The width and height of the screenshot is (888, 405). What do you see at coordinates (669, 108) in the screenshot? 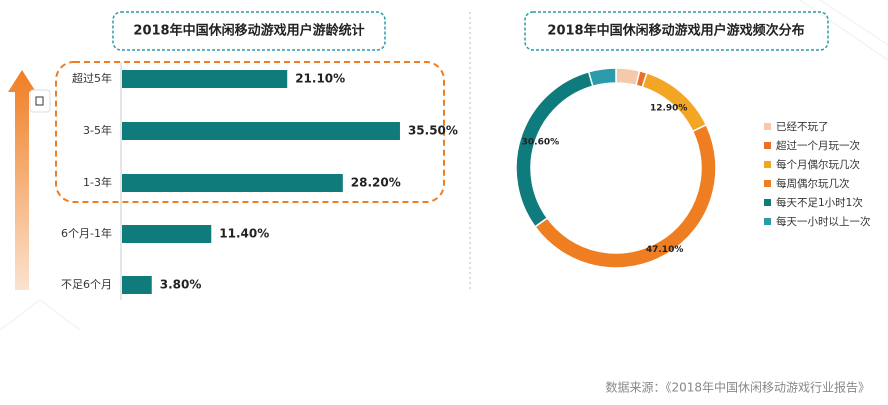
I see `value-label: 12.90%` at bounding box center [669, 108].